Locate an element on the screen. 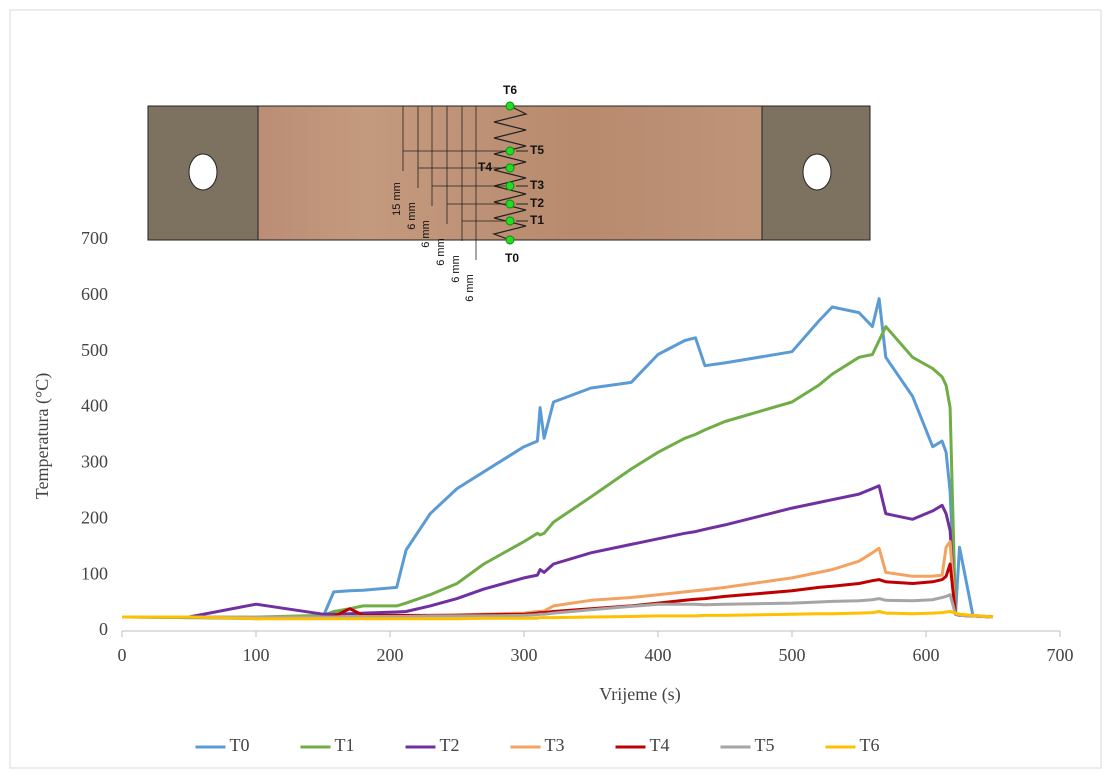 The image size is (1111, 778). legend-label: T6 is located at coordinates (870, 745).